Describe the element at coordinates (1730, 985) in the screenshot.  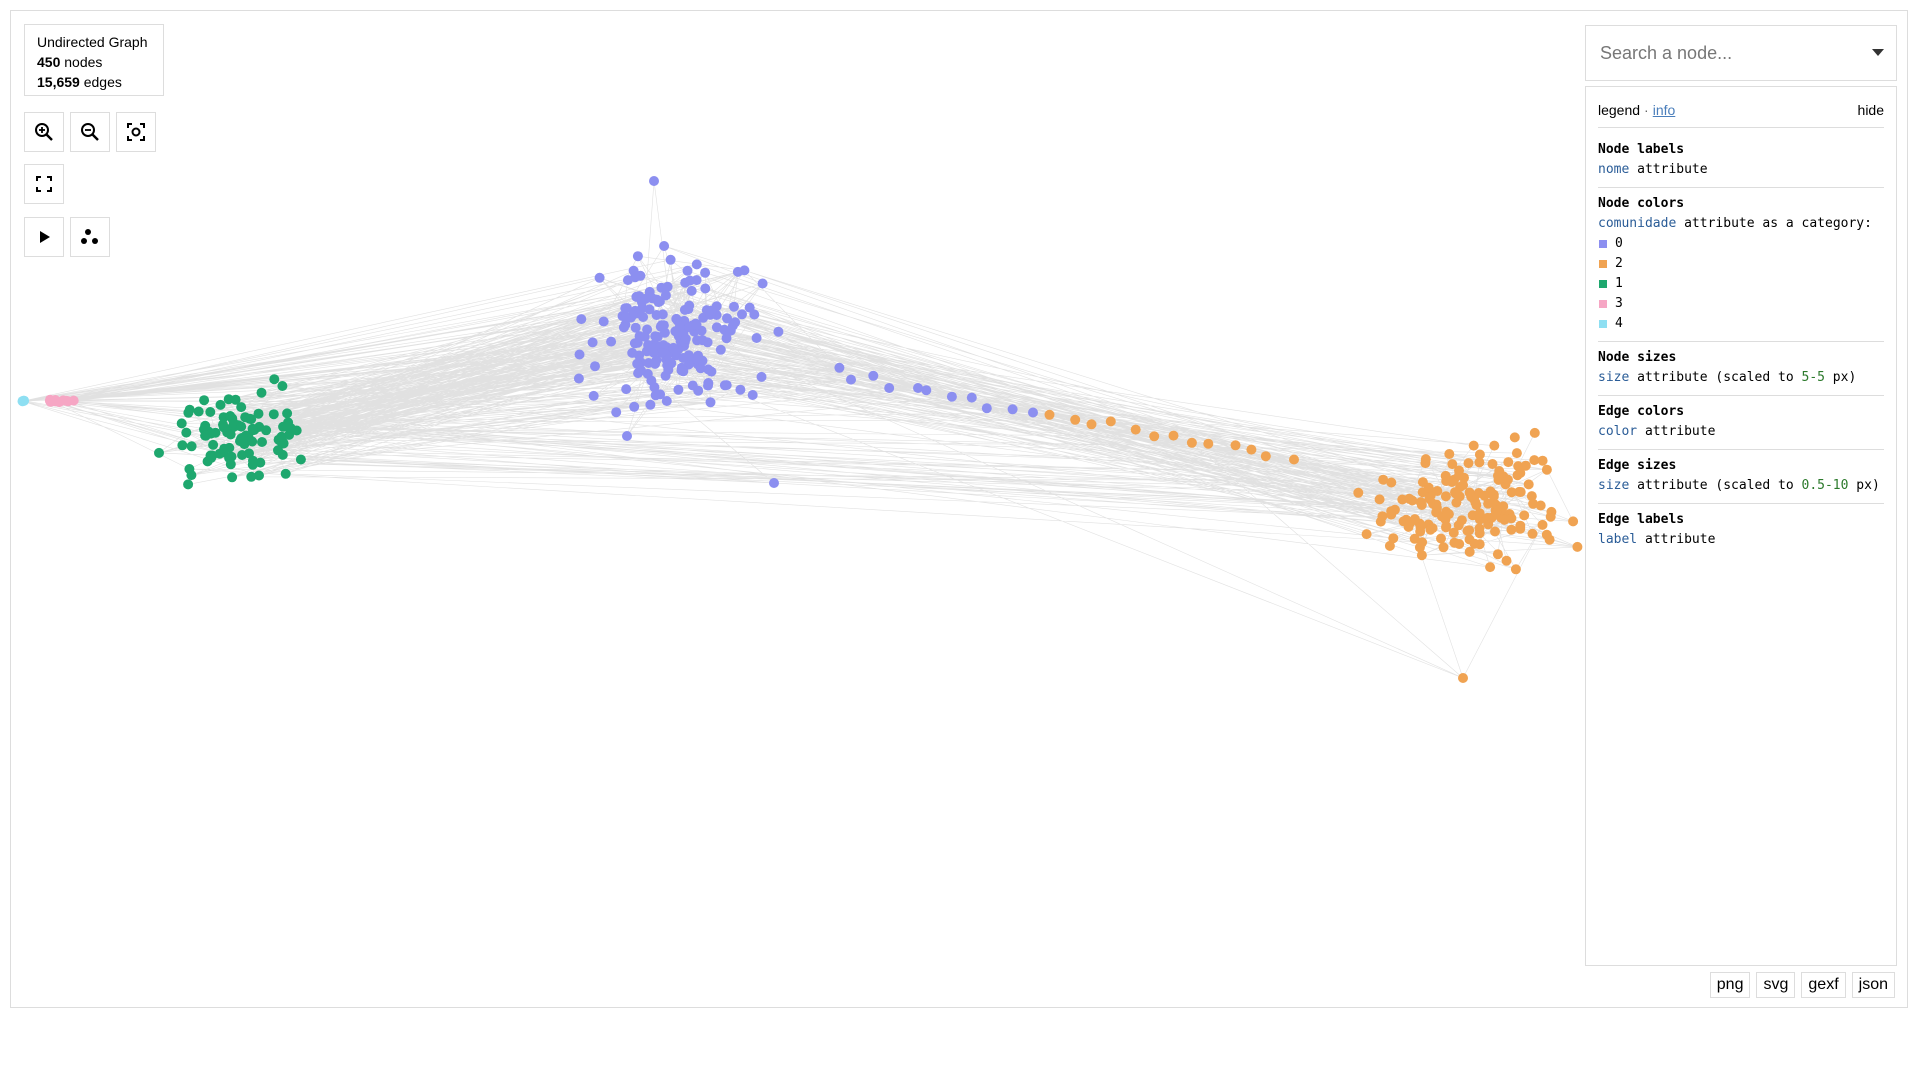
I see `export-png-button: png` at that location.